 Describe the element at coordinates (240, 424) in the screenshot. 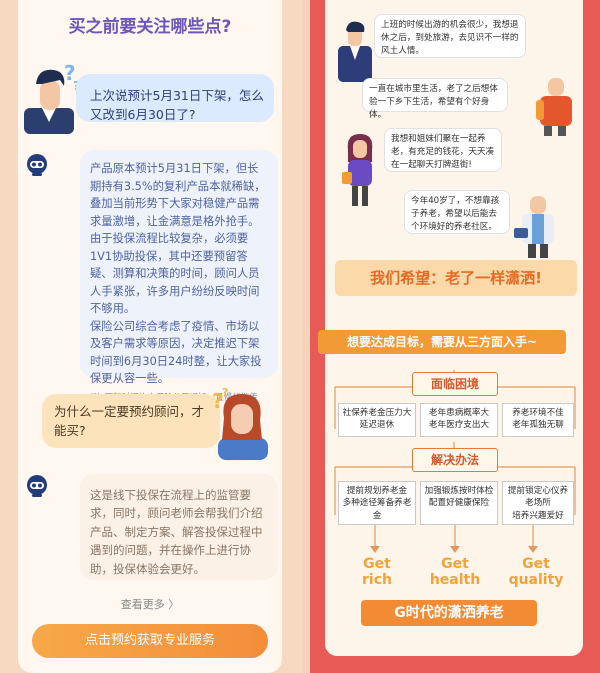

I see `woman-avatar-icon: ? ?` at that location.